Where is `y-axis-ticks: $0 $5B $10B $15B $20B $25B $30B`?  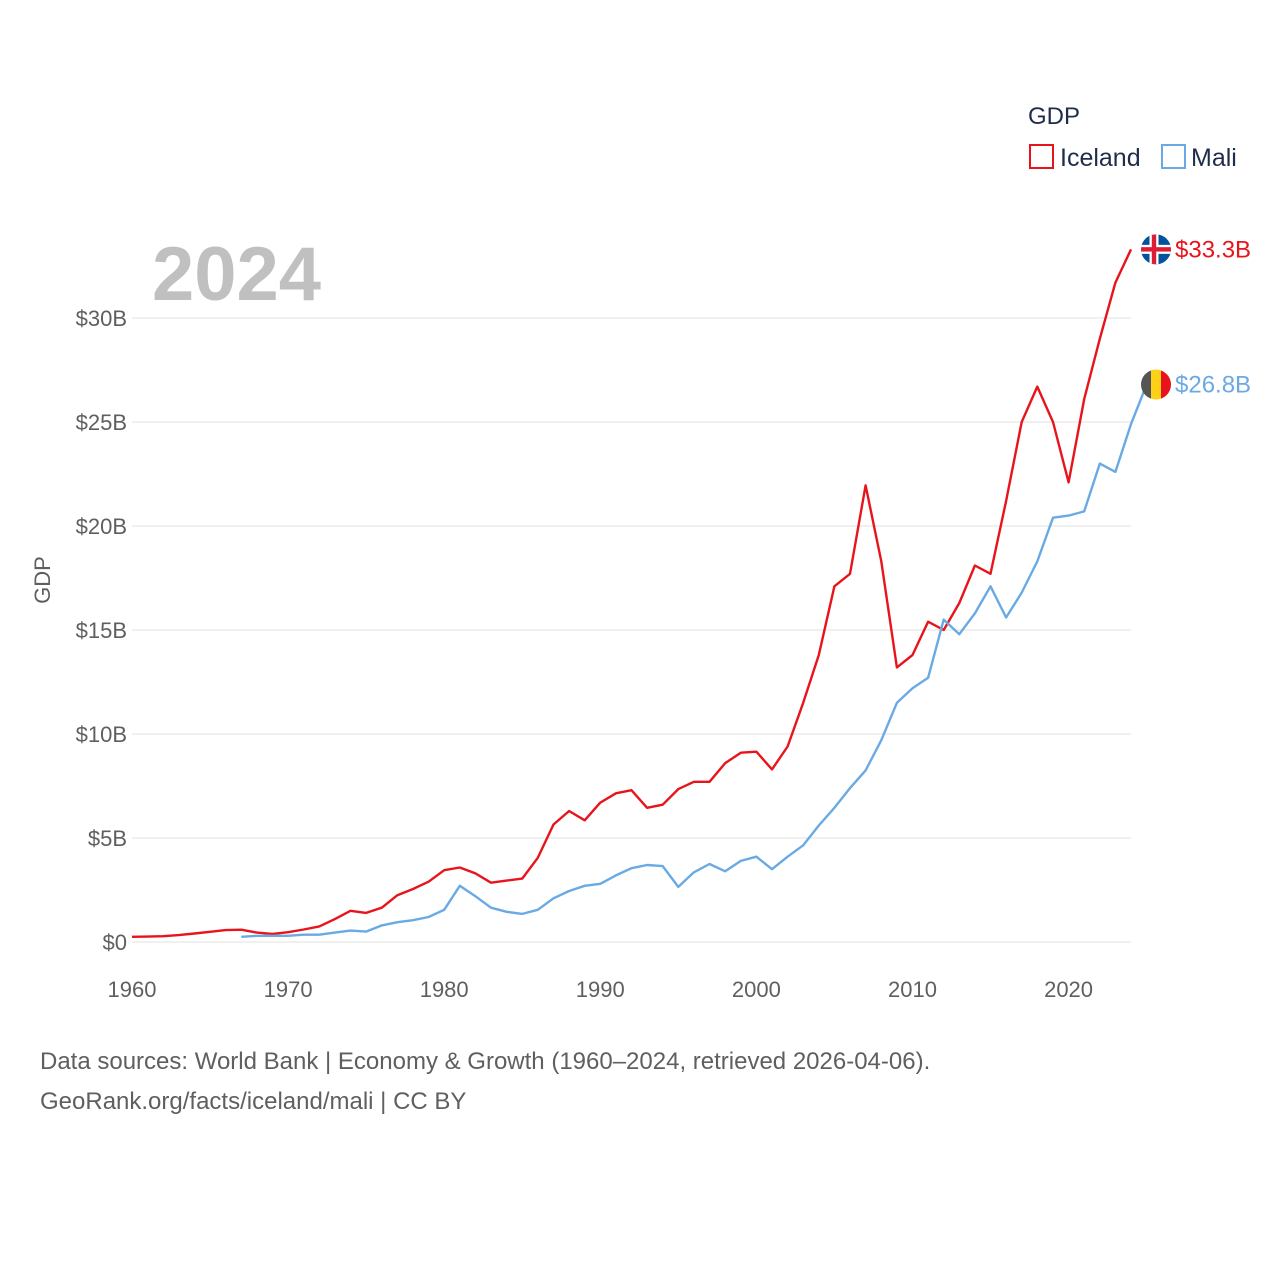
y-axis-ticks: $0 $5B $10B $15B $20B $25B $30B is located at coordinates (101, 630).